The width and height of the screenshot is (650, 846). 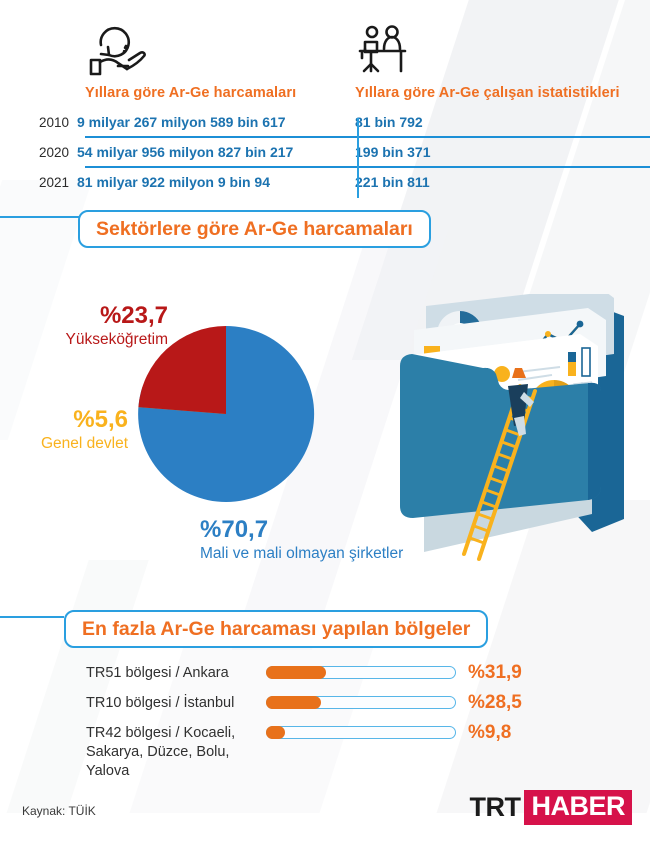 I want to click on row-year: 2021, so click(x=53, y=182).